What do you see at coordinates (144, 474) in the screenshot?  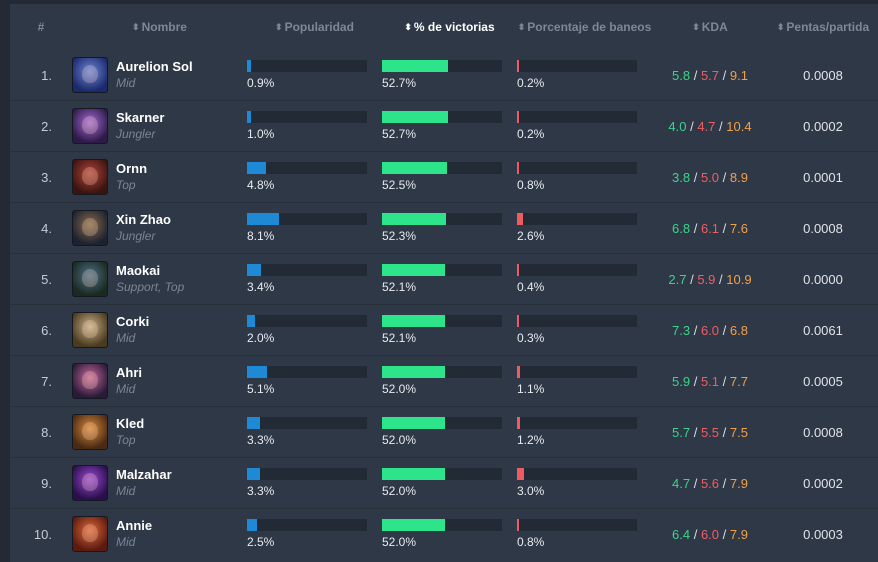 I see `champion-name: Malzahar` at bounding box center [144, 474].